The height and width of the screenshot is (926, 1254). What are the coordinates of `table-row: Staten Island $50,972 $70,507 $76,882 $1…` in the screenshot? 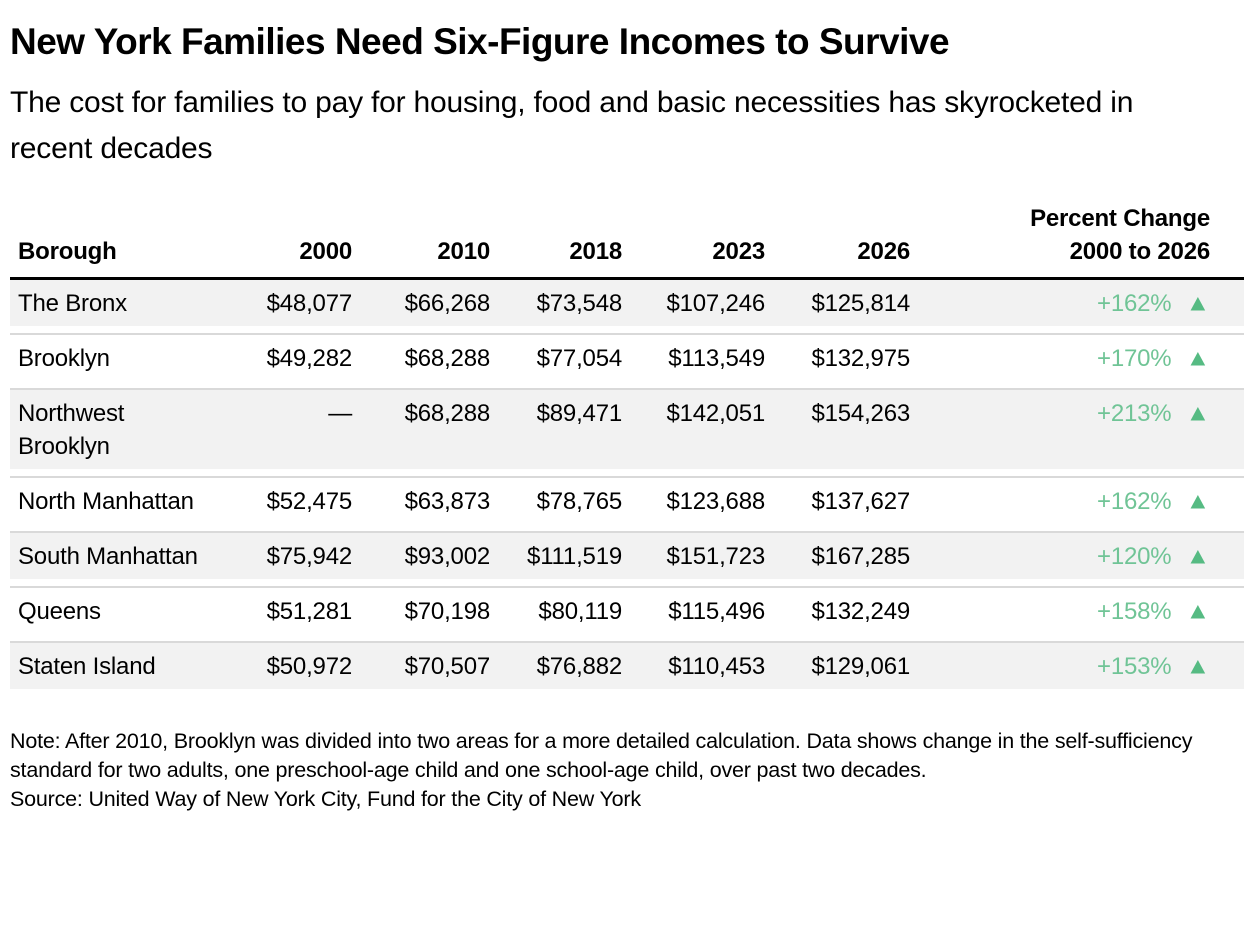 It's located at (627, 668).